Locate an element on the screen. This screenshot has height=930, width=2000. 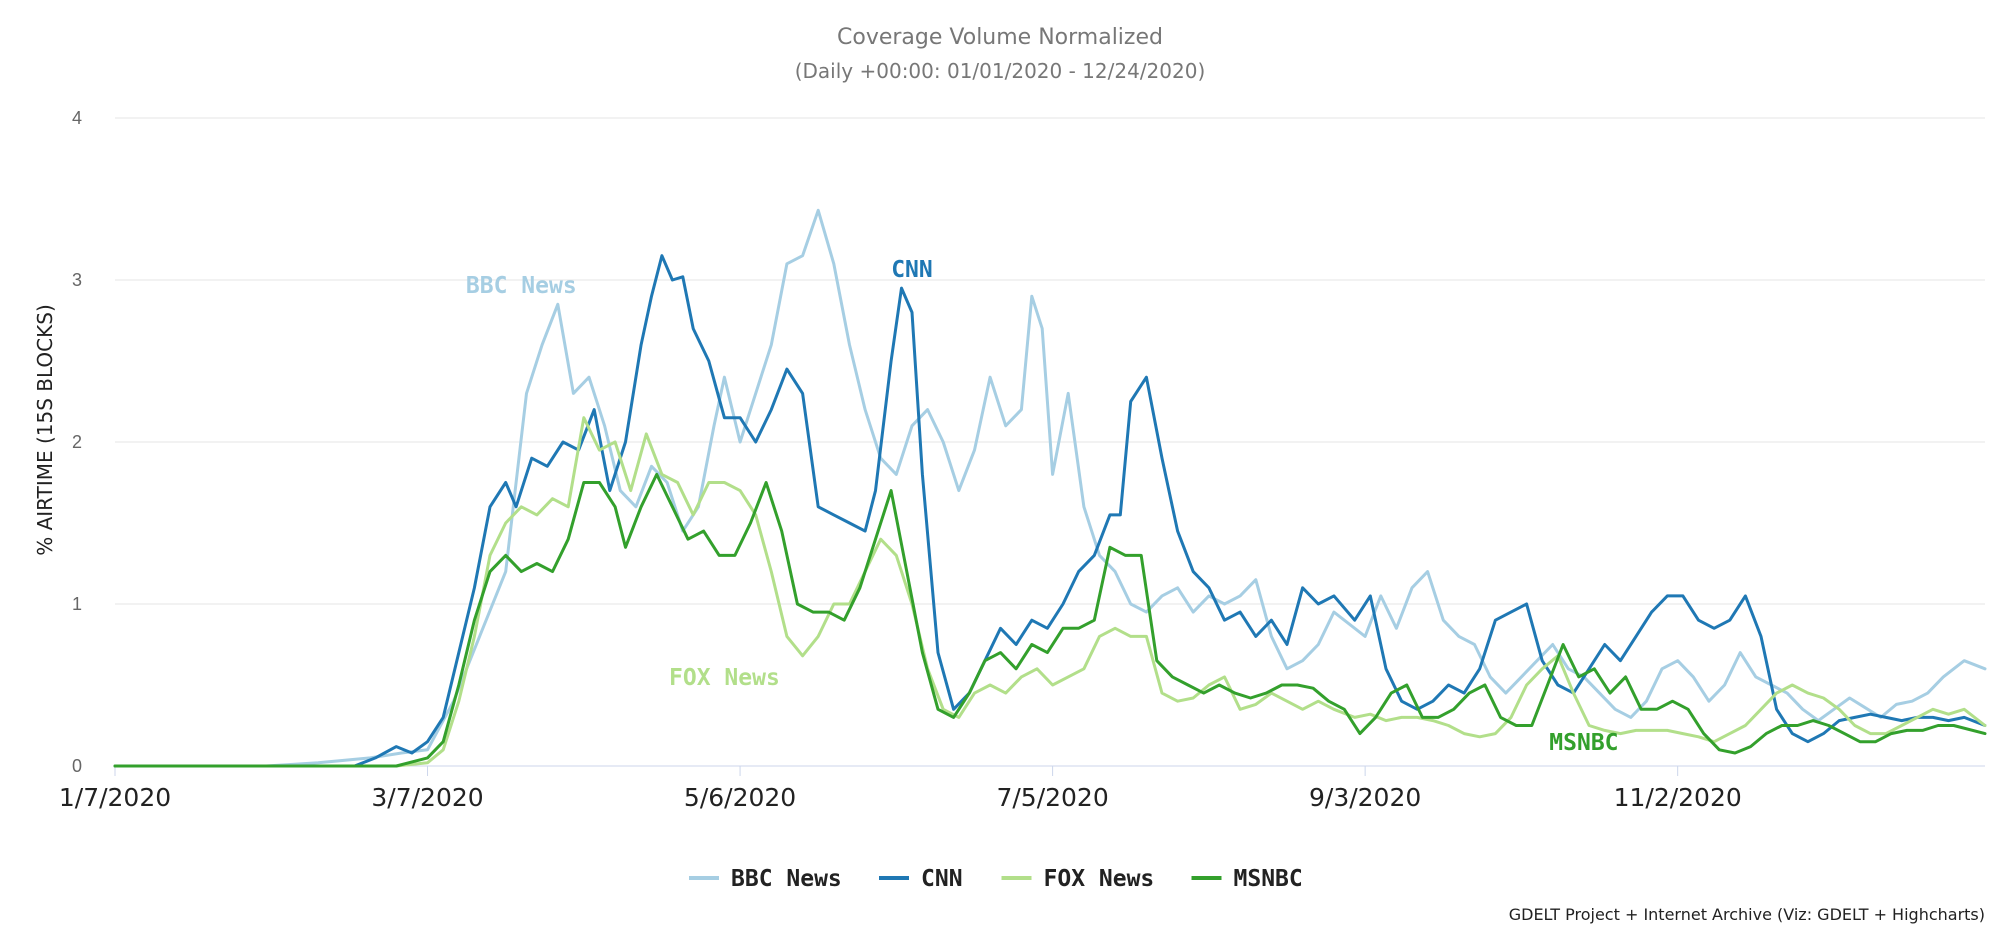
x-tick-label: 1/7/2020 is located at coordinates (115, 797).